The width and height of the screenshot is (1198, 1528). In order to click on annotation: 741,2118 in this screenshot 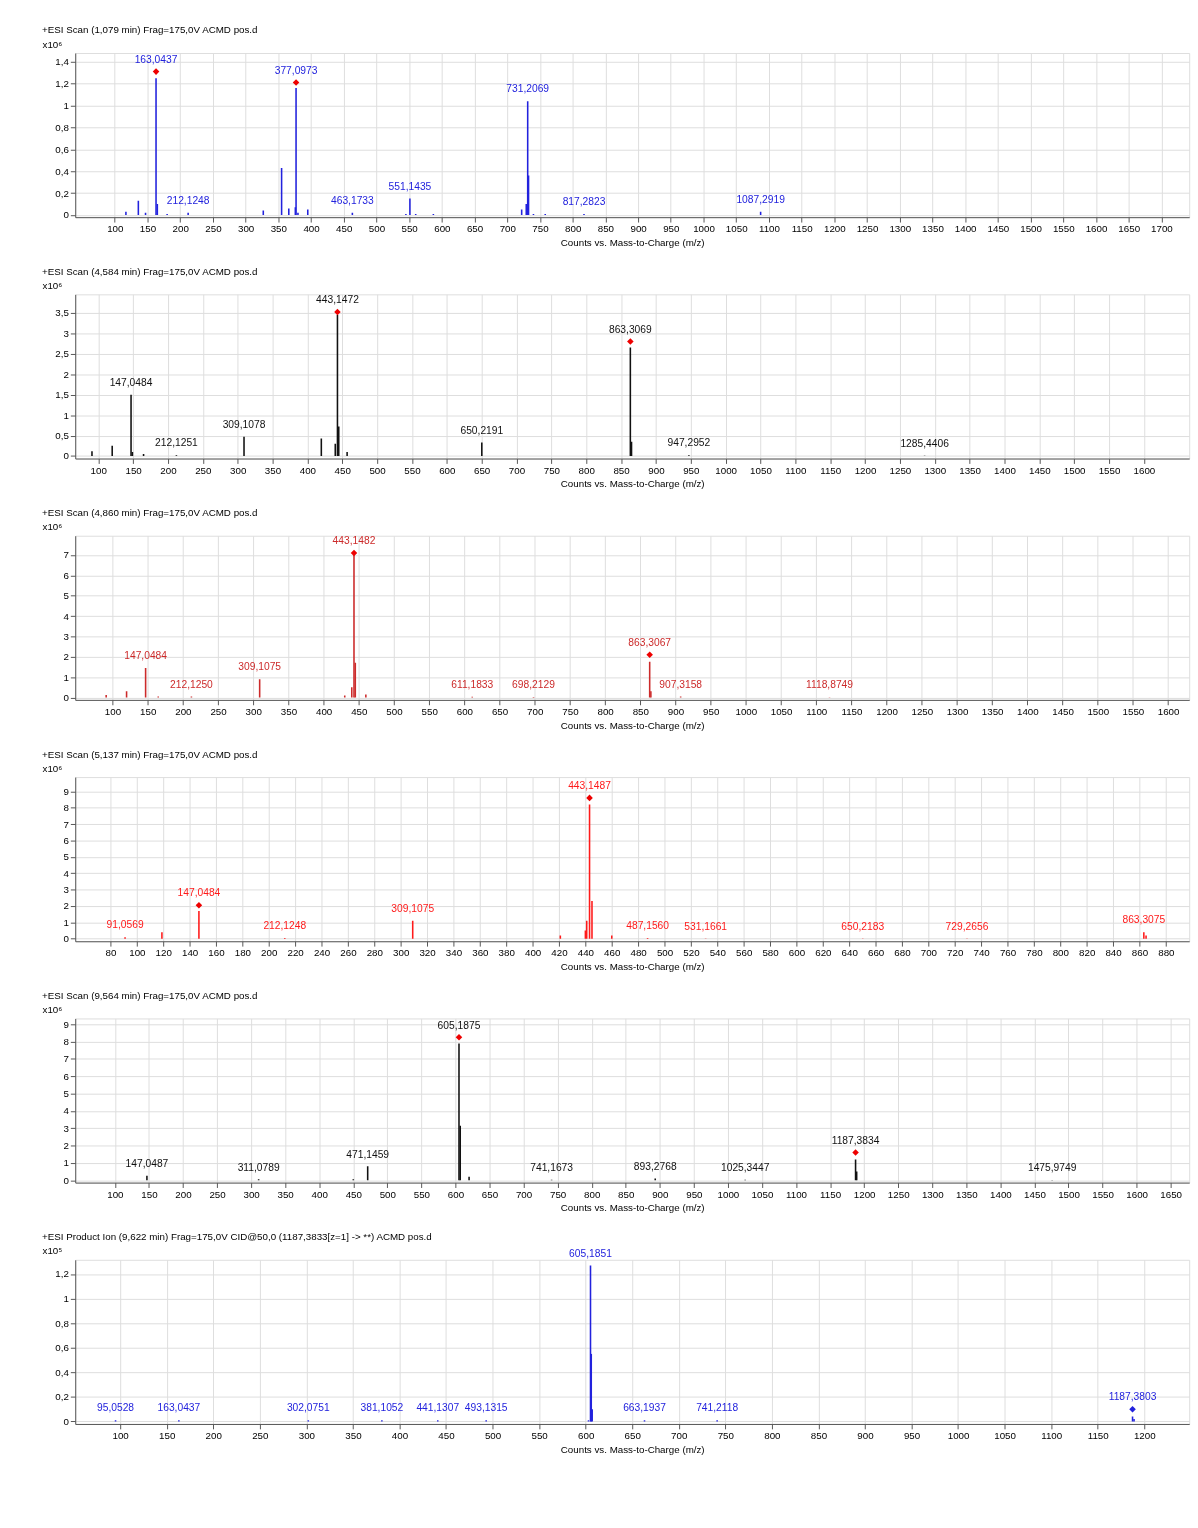, I will do `click(717, 1408)`.